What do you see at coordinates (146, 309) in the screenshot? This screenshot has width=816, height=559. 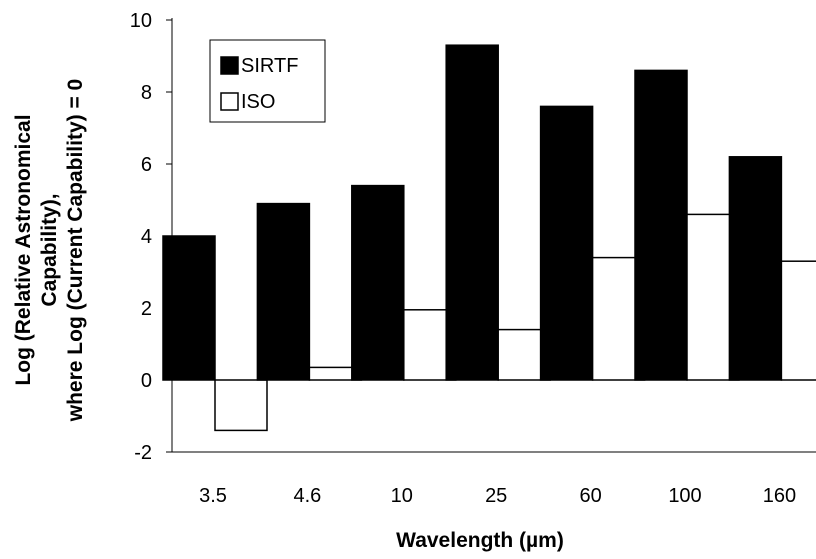 I see `y-tick-label: 2` at bounding box center [146, 309].